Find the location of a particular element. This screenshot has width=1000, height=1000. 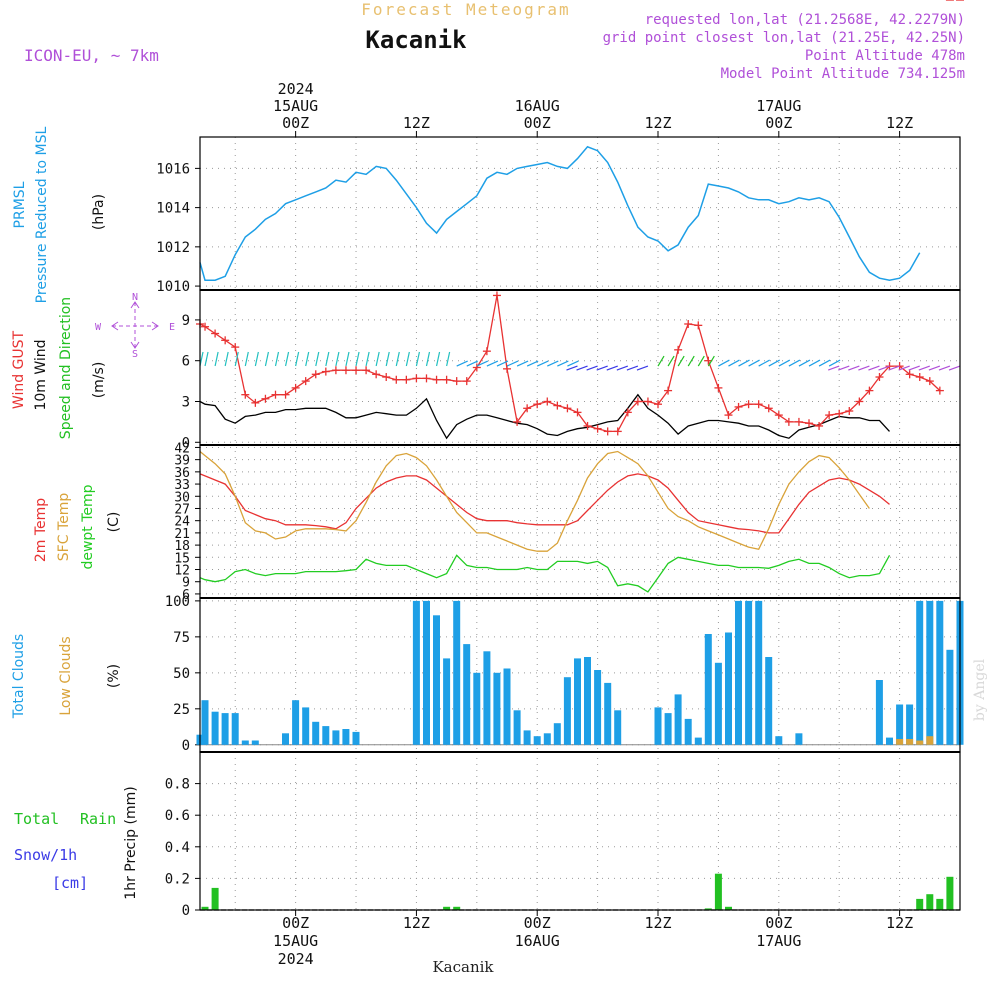

compass-w: W is located at coordinates (98, 327).